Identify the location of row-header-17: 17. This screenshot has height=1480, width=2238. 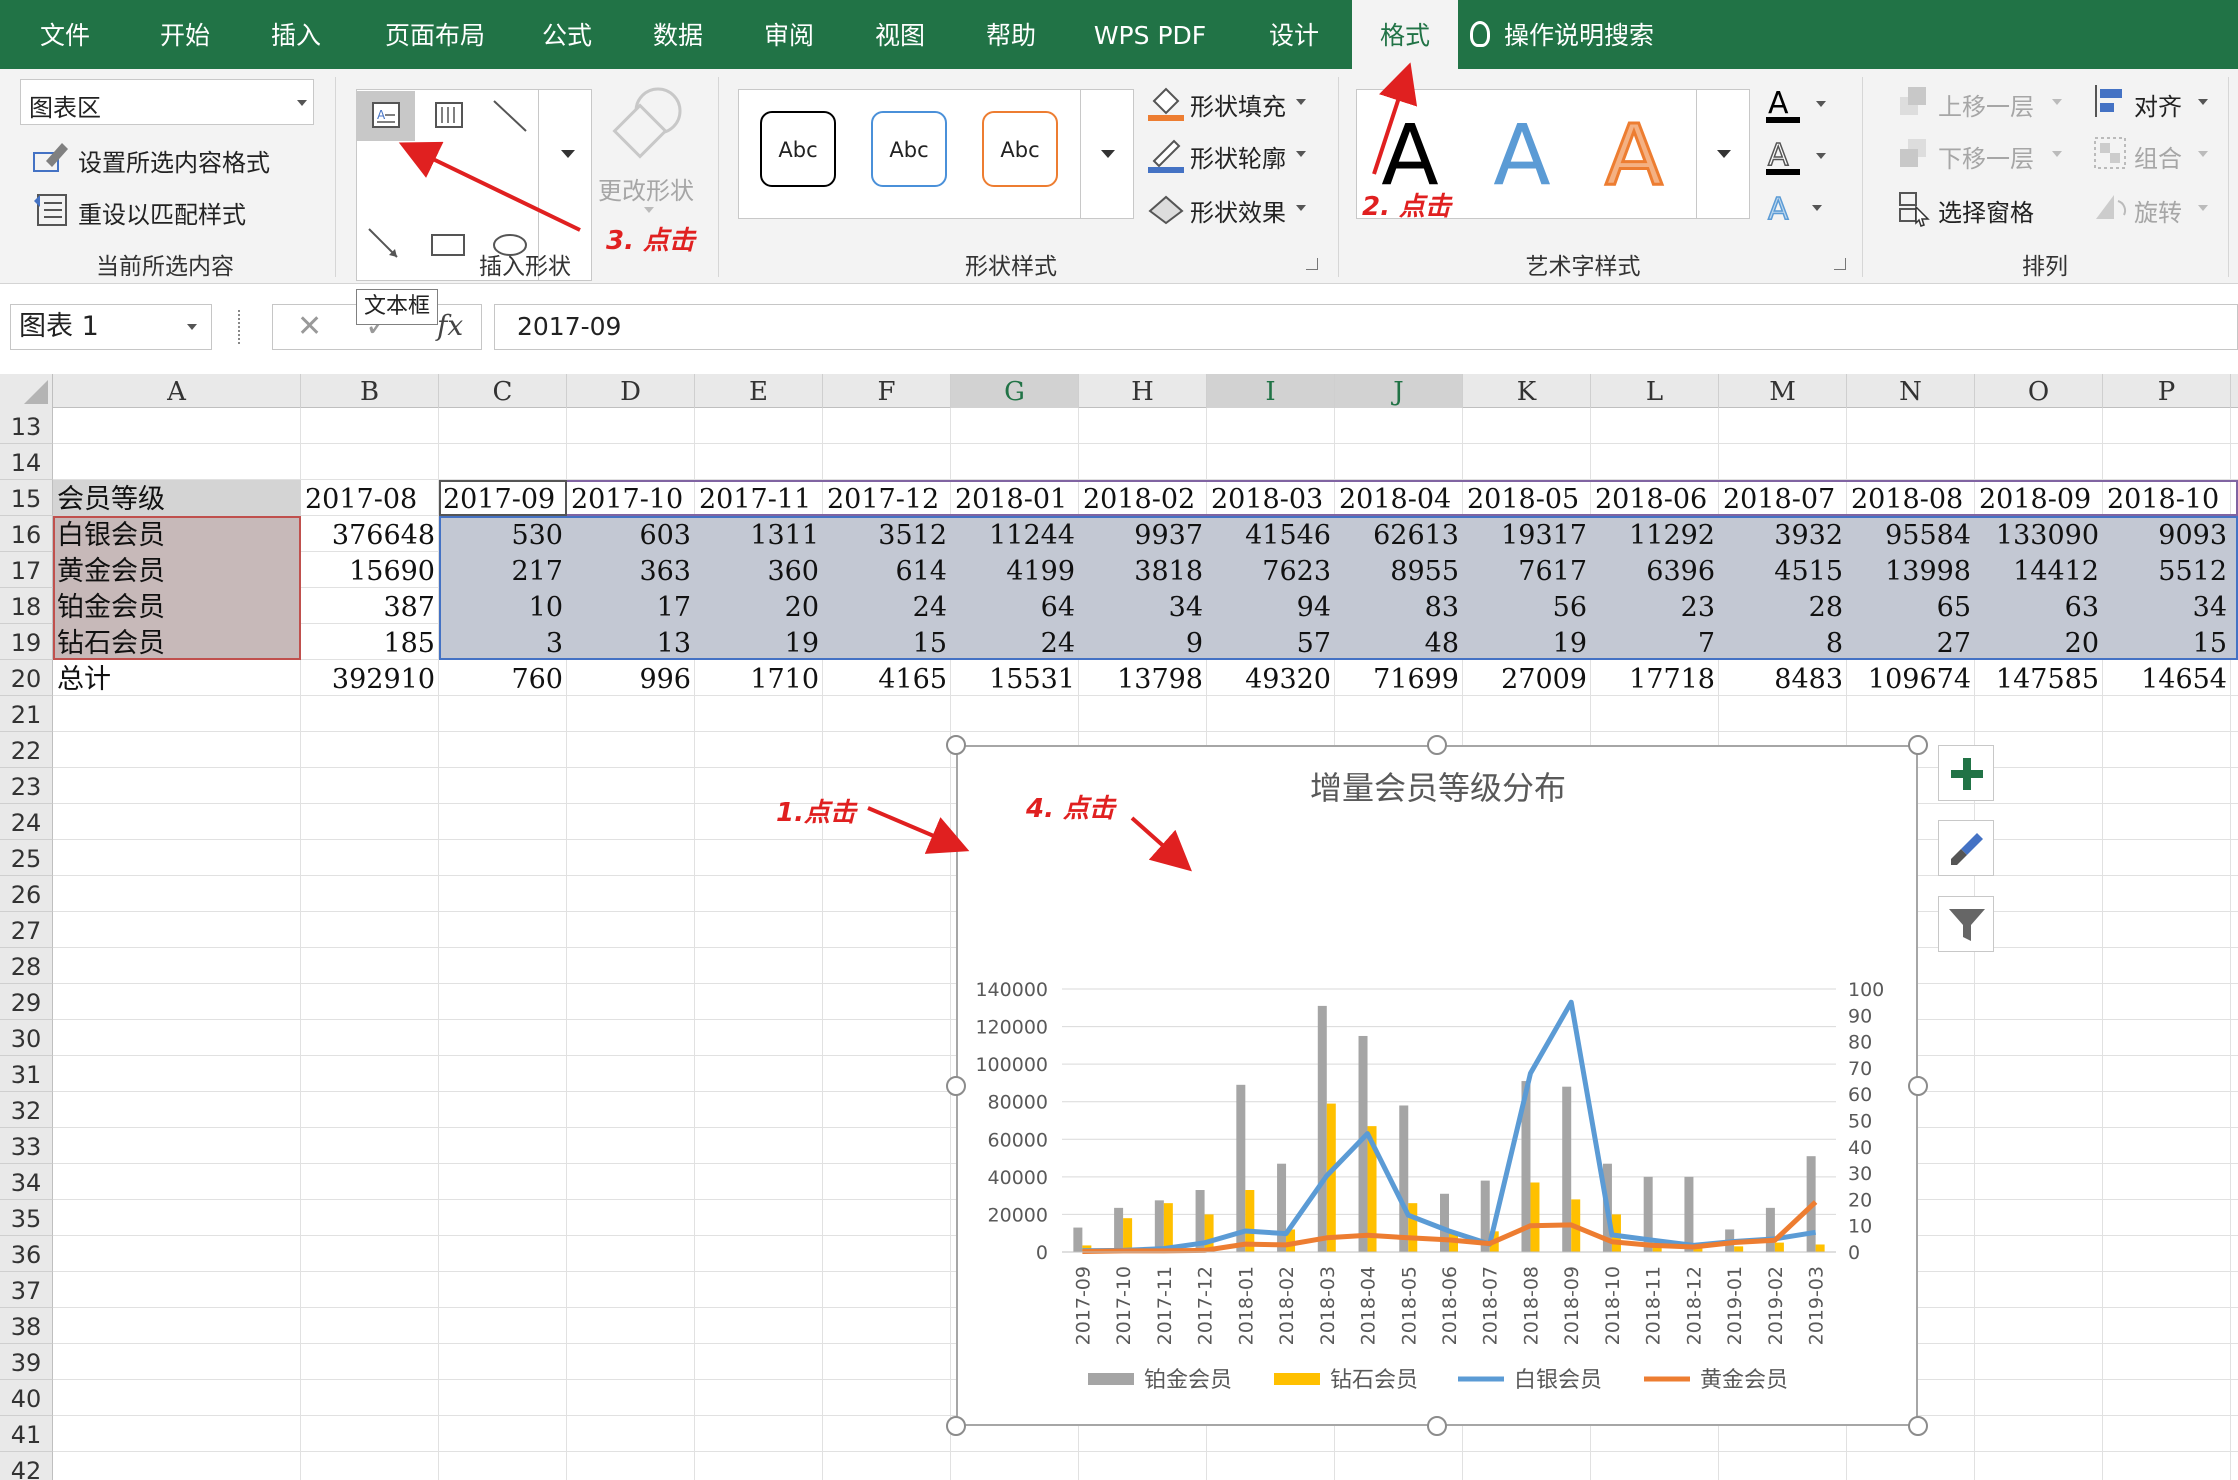
(26, 570).